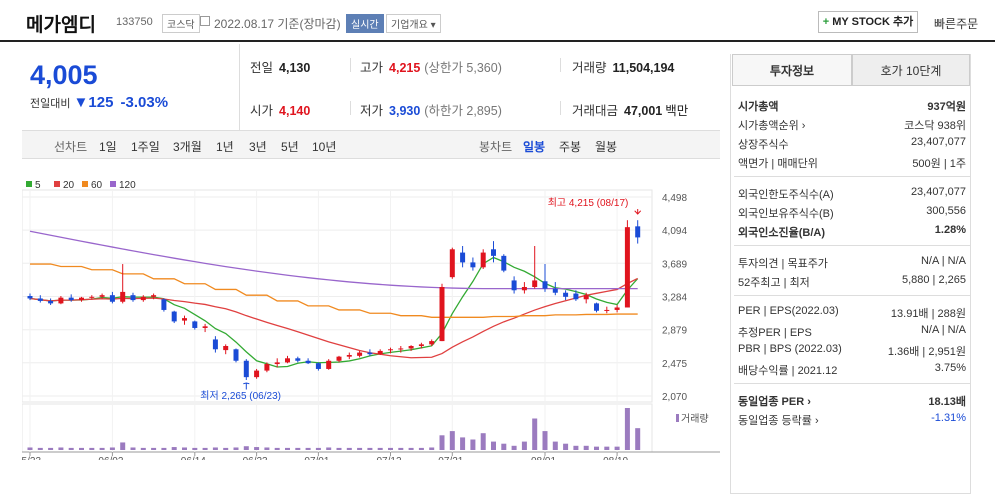 The image size is (995, 497). I want to click on info-row: 시가총액순위 › 코스닥 938위, so click(852, 125).